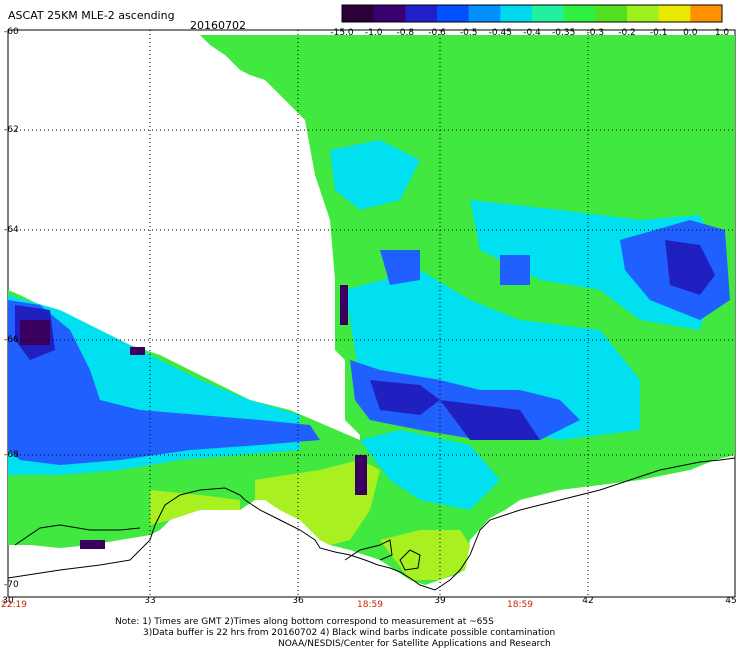 The height and width of the screenshot is (650, 740). What do you see at coordinates (500, 33) in the screenshot?
I see `colorbar-tick-label: -0.45` at bounding box center [500, 33].